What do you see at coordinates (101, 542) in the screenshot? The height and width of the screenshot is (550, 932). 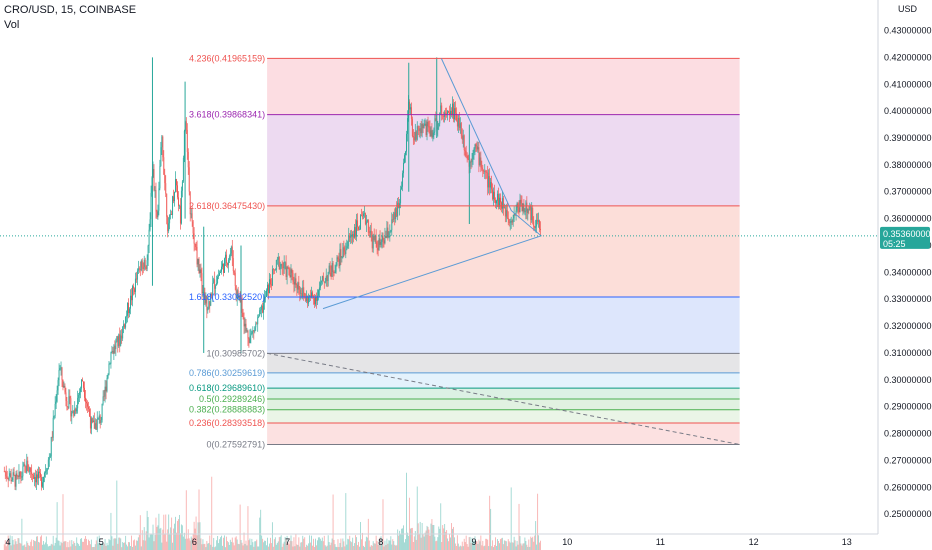 I see `x-tick-label: 5` at bounding box center [101, 542].